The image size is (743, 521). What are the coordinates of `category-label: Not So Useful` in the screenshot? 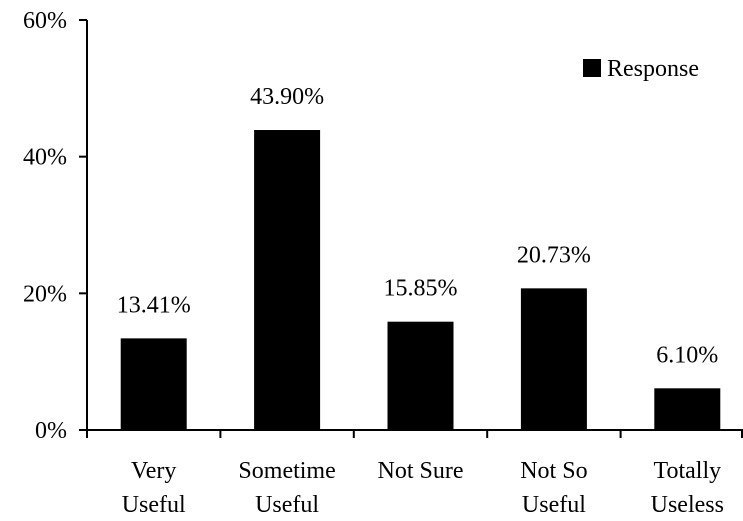 It's located at (553, 488).